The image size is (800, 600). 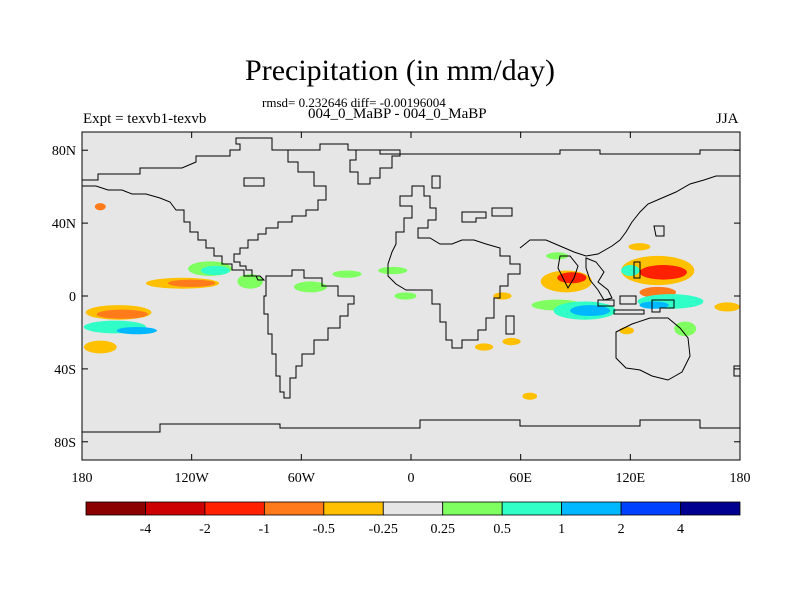 What do you see at coordinates (659, 231) in the screenshot?
I see `coastline-japan` at bounding box center [659, 231].